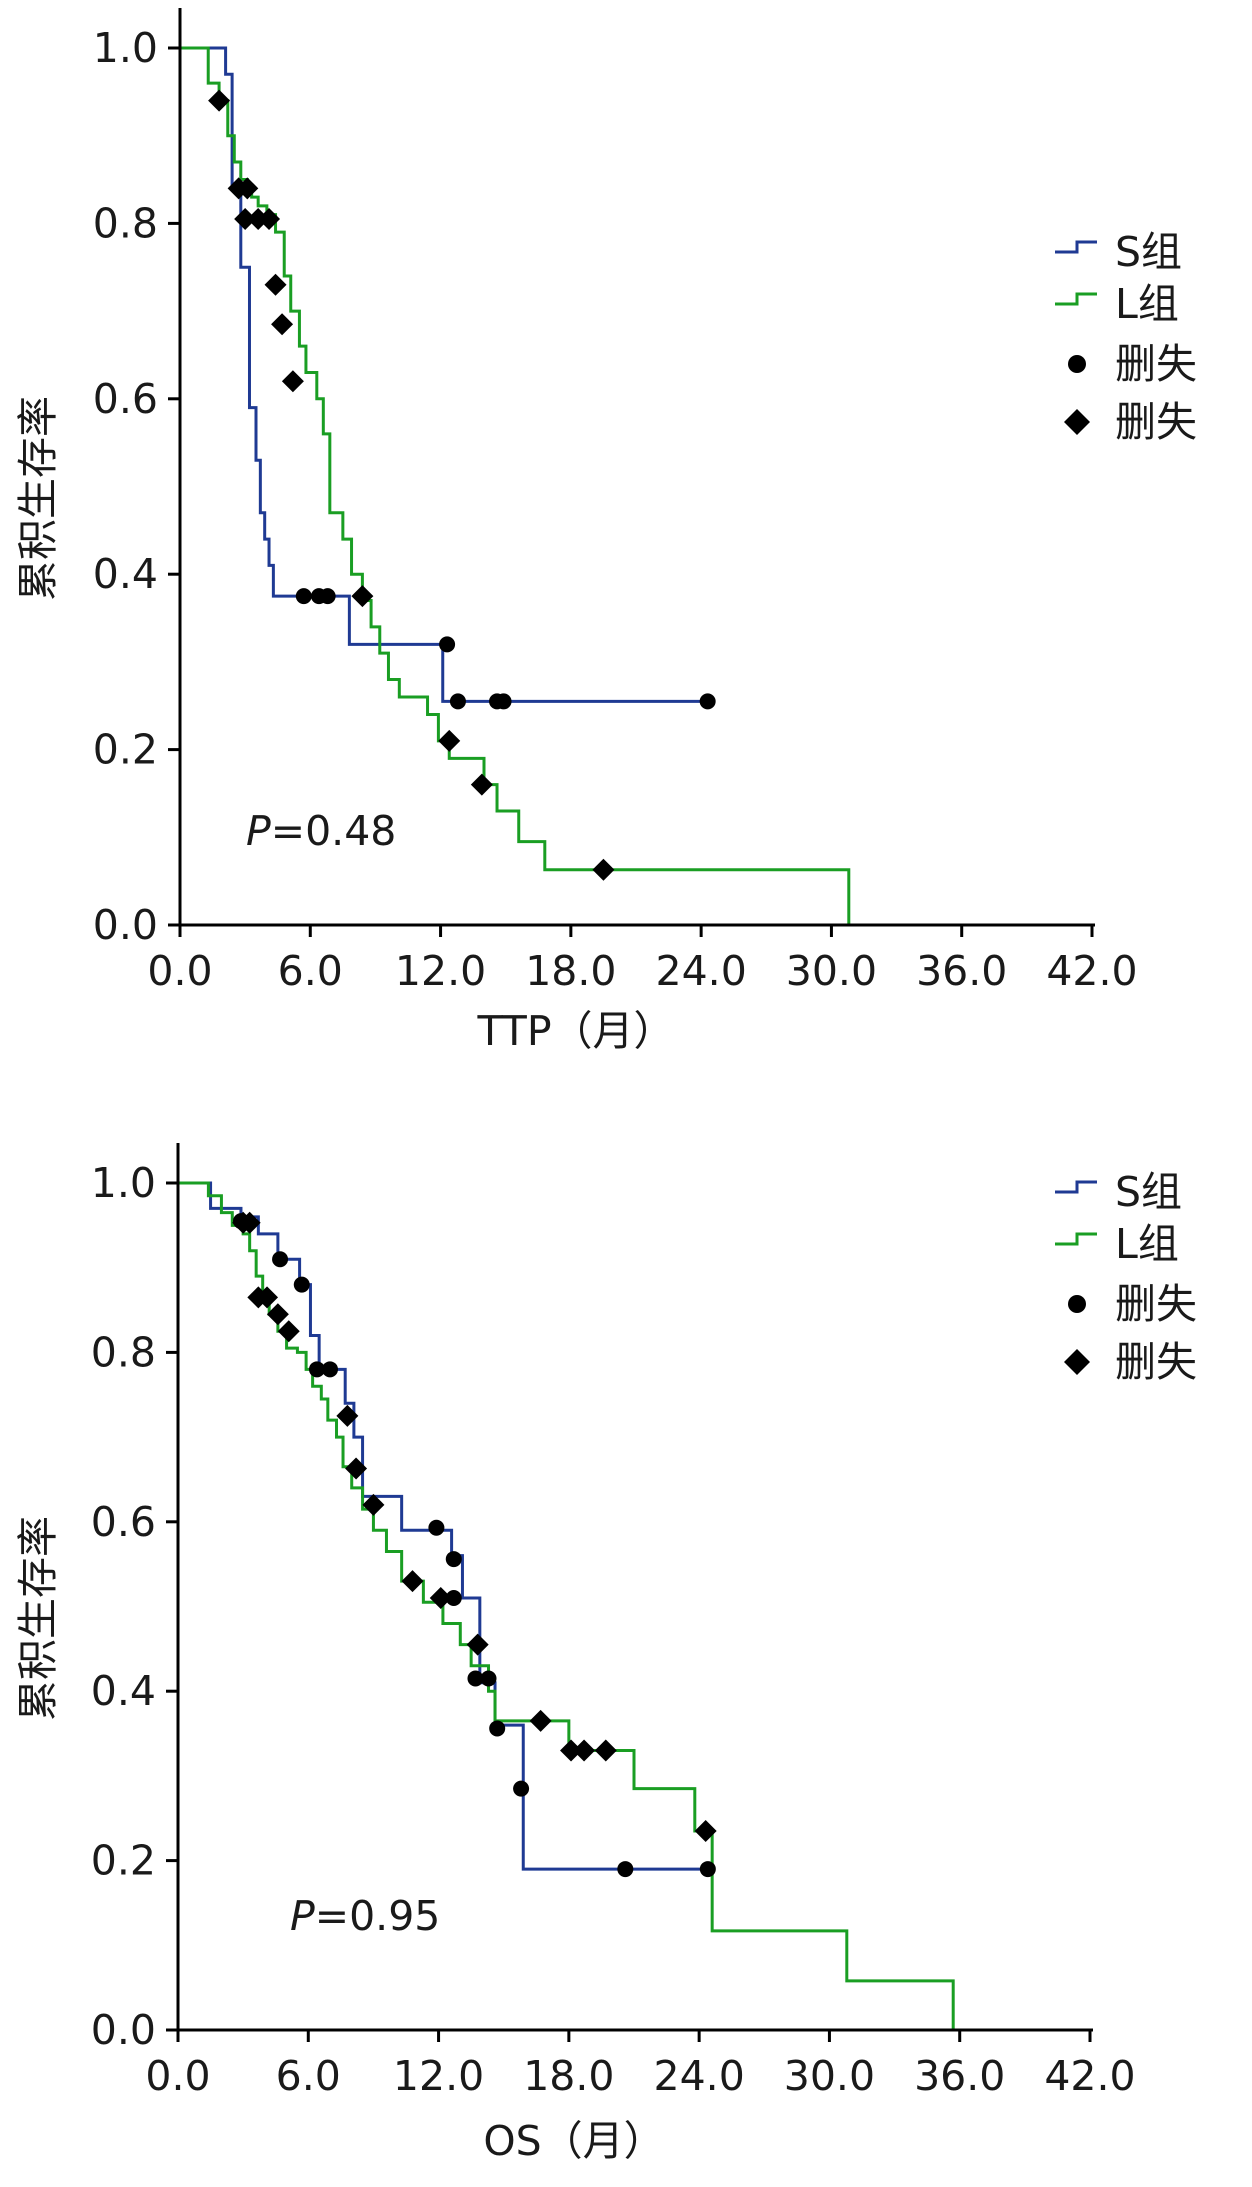 The image size is (1252, 2187). I want to click on ttp-x-tick-label-4: 24.0, so click(700, 971).